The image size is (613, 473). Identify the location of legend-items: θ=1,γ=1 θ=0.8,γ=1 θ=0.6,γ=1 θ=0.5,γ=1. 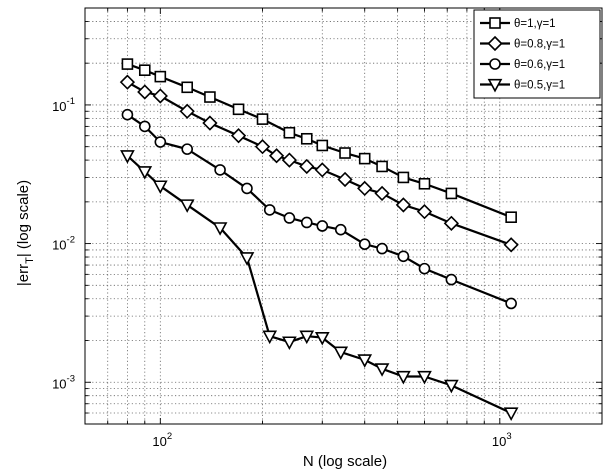
(522, 55).